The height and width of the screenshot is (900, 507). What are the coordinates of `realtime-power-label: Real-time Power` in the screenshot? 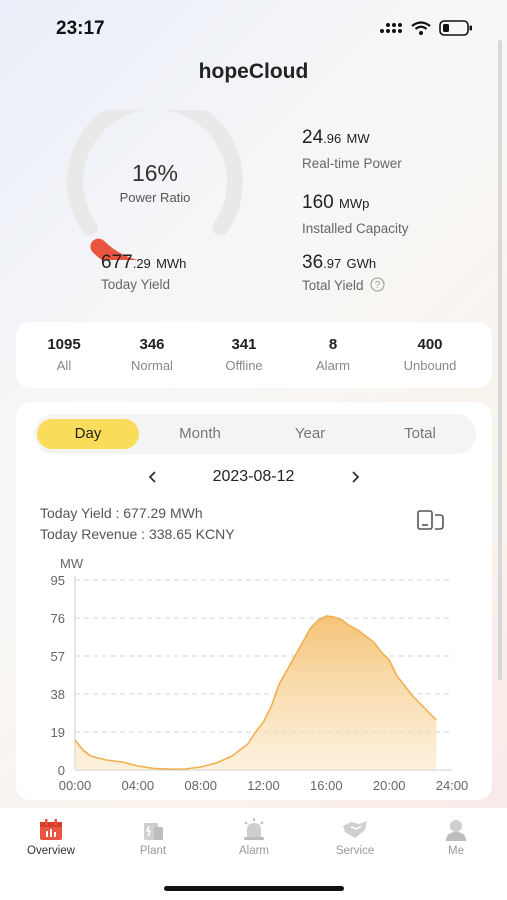 It's located at (352, 163).